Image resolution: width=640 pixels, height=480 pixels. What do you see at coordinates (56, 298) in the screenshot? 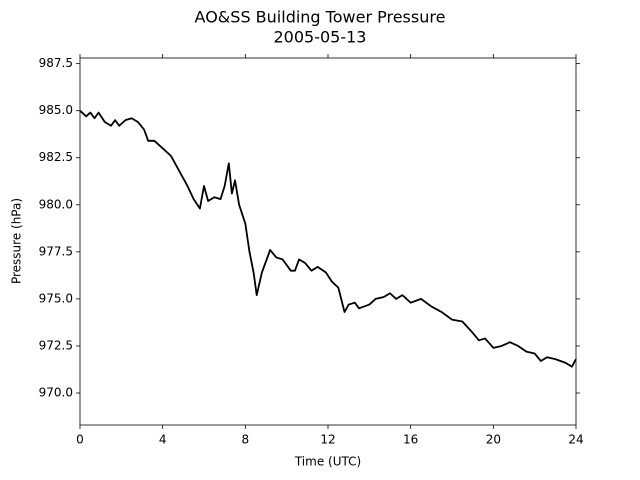
I see `y-tick-label: 975.0` at bounding box center [56, 298].